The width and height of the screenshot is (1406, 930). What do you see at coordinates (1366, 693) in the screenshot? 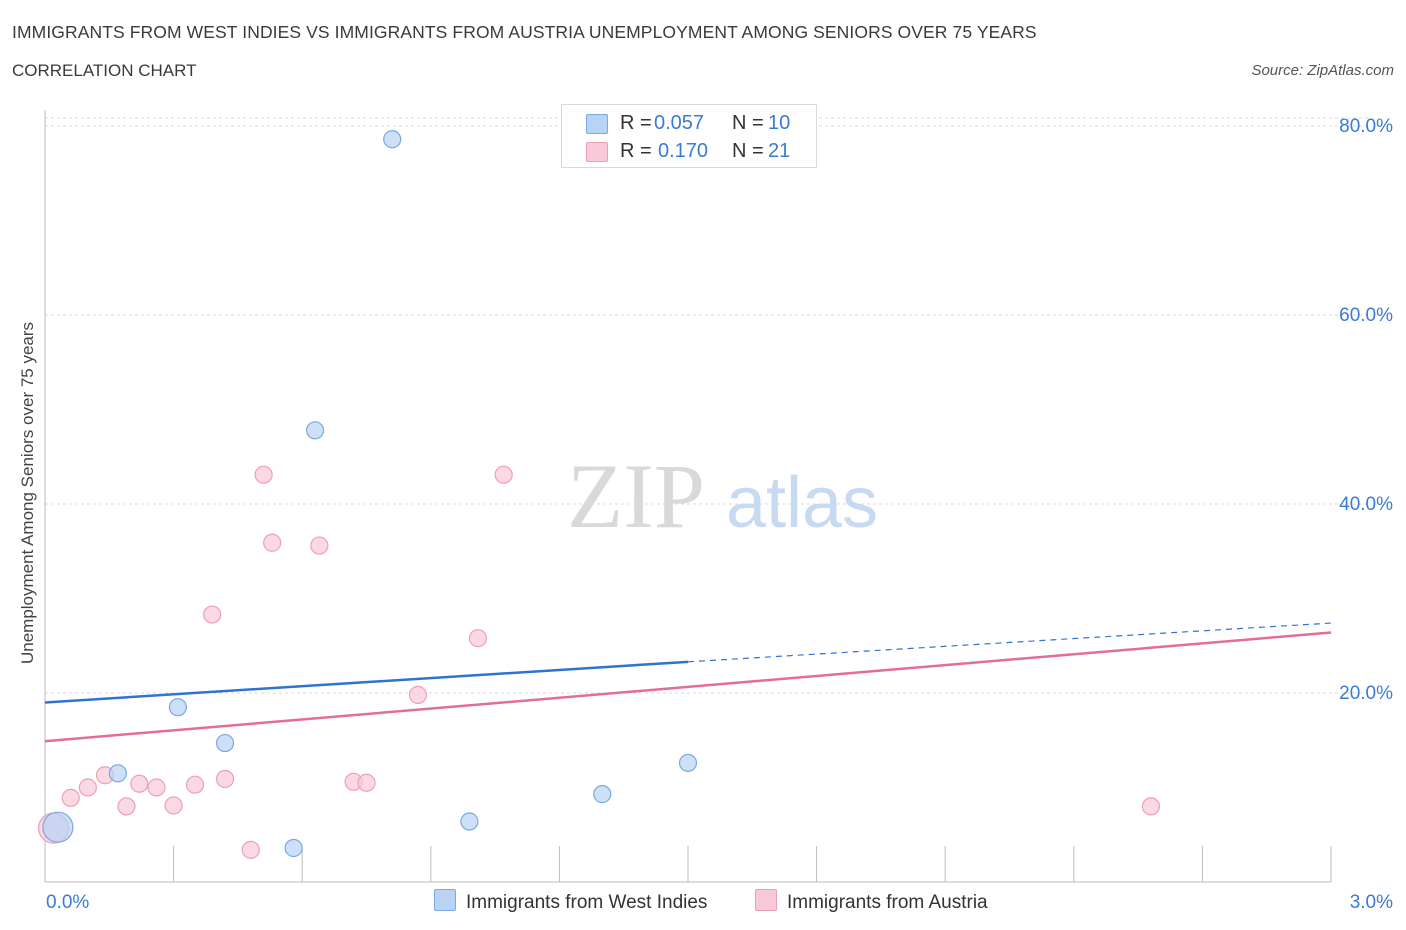
I see `y-tick-label: 20.0%` at bounding box center [1366, 693].